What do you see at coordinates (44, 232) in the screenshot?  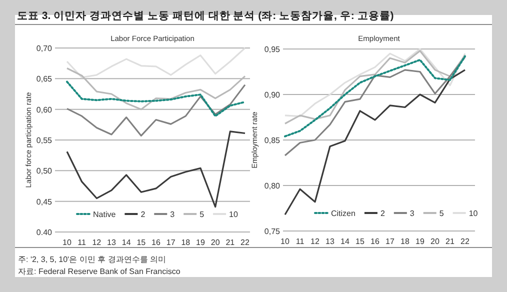 I see `y-tick-label: 0.40` at bounding box center [44, 232].